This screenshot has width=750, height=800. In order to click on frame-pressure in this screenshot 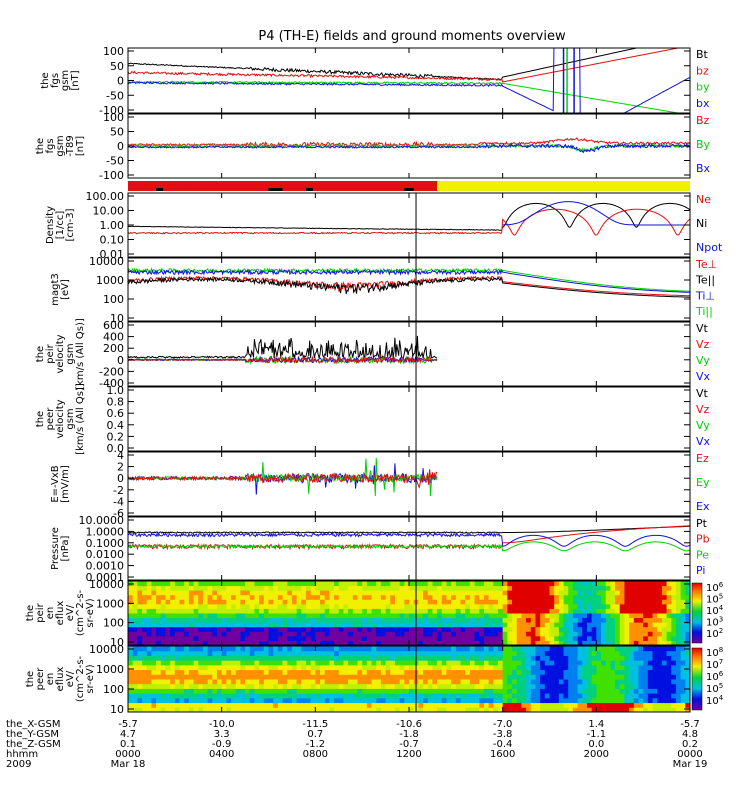, I will do `click(409, 548)`.